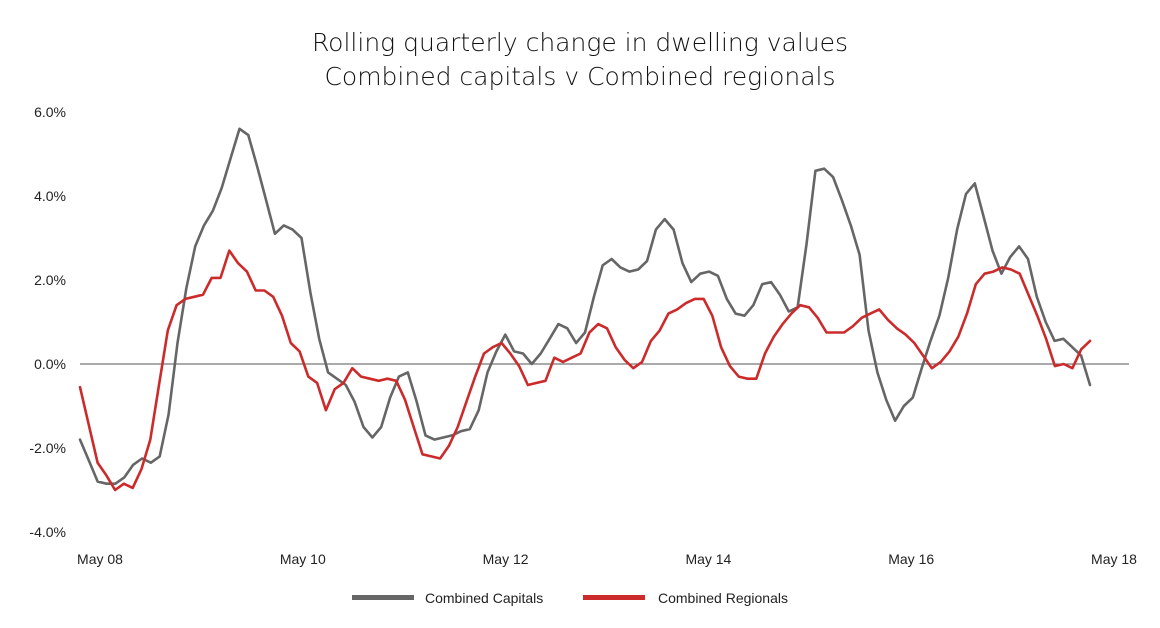  What do you see at coordinates (506, 559) in the screenshot?
I see `x-tick-label: May 12` at bounding box center [506, 559].